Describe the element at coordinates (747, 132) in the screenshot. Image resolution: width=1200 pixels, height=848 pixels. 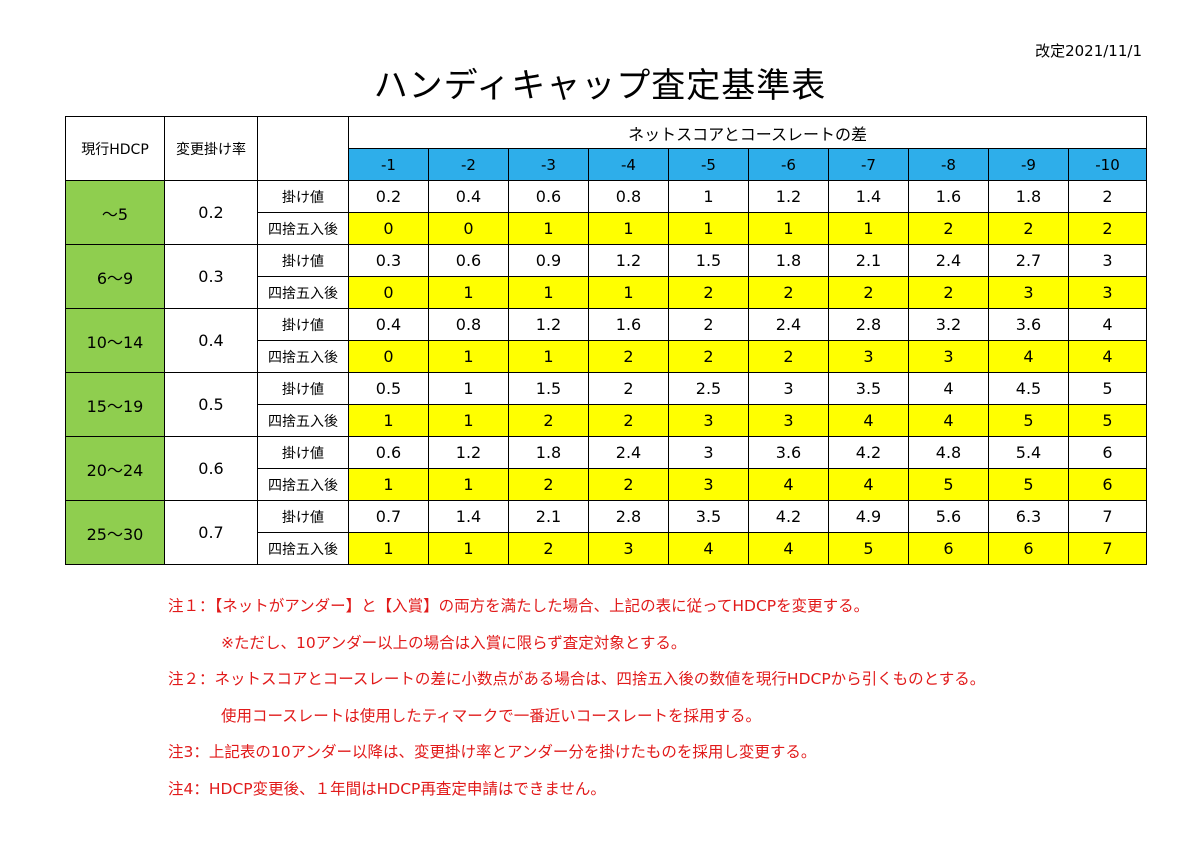
I see `header-diff-group: ネットスコアとコースレートの差` at that location.